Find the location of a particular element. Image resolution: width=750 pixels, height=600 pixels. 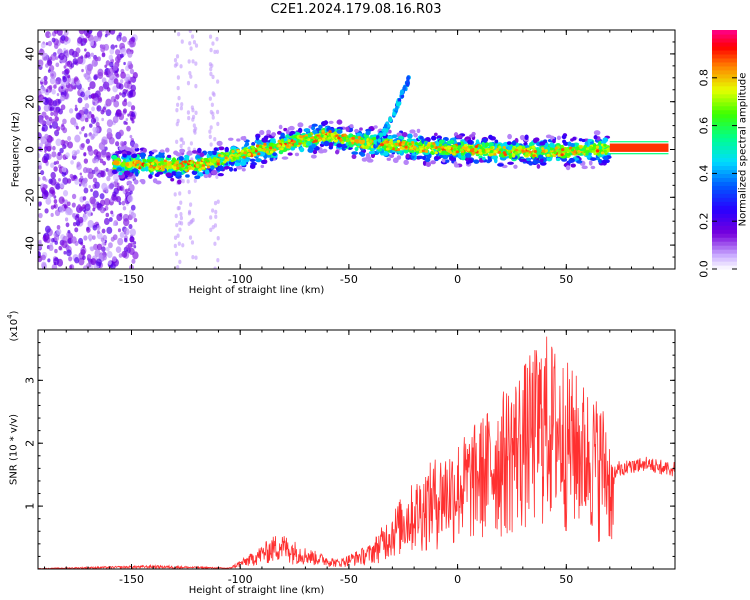

colorbar-title: Normalized spectral amplitude is located at coordinates (743, 150).